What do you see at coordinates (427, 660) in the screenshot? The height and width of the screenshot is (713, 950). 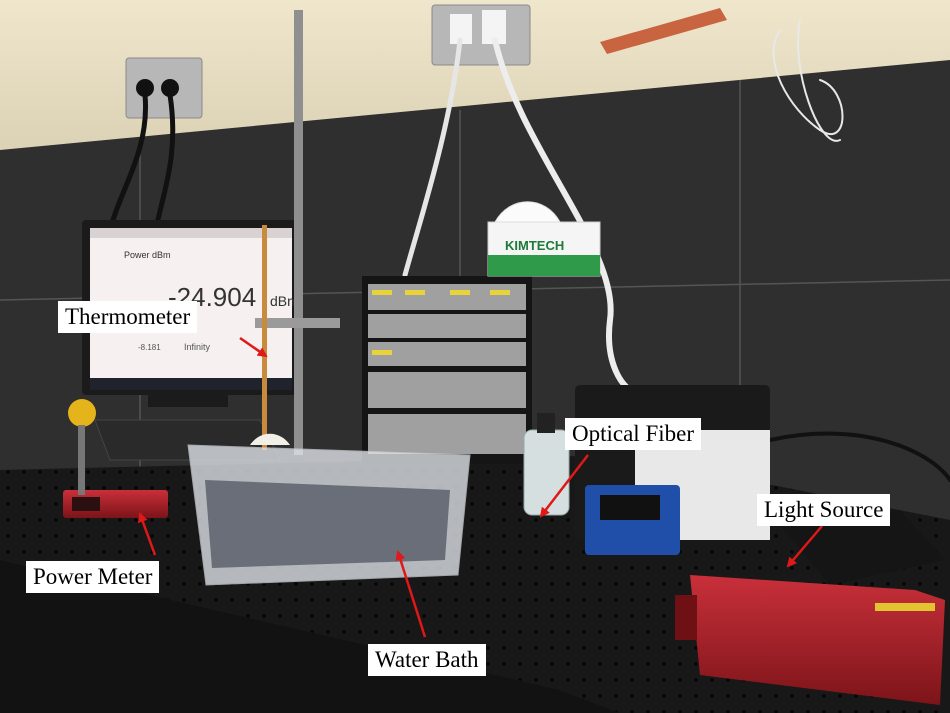 I see `label-water-bath: Water Bath` at bounding box center [427, 660].